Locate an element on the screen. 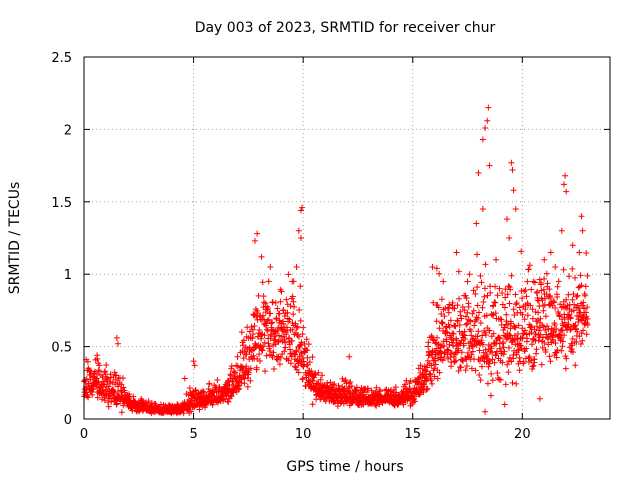  y-tick-label: 0 is located at coordinates (68, 420).